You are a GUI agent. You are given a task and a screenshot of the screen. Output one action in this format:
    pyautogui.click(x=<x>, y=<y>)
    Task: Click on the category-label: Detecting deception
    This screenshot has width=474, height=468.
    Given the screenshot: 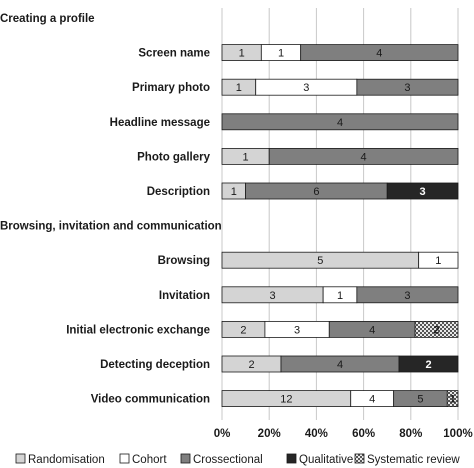 What is the action you would take?
    pyautogui.click(x=155, y=365)
    